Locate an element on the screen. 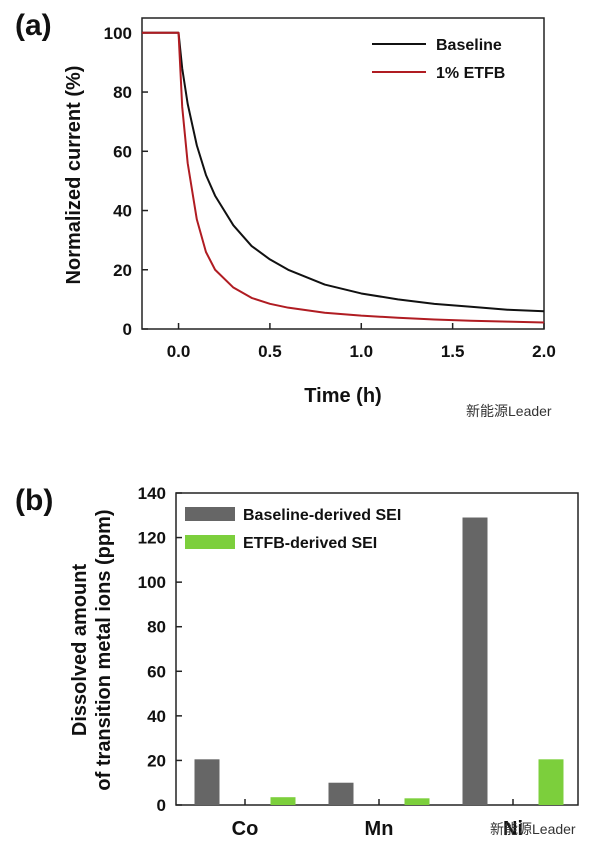 The width and height of the screenshot is (594, 844). panel-a-y-tick-label: 80 is located at coordinates (122, 92).